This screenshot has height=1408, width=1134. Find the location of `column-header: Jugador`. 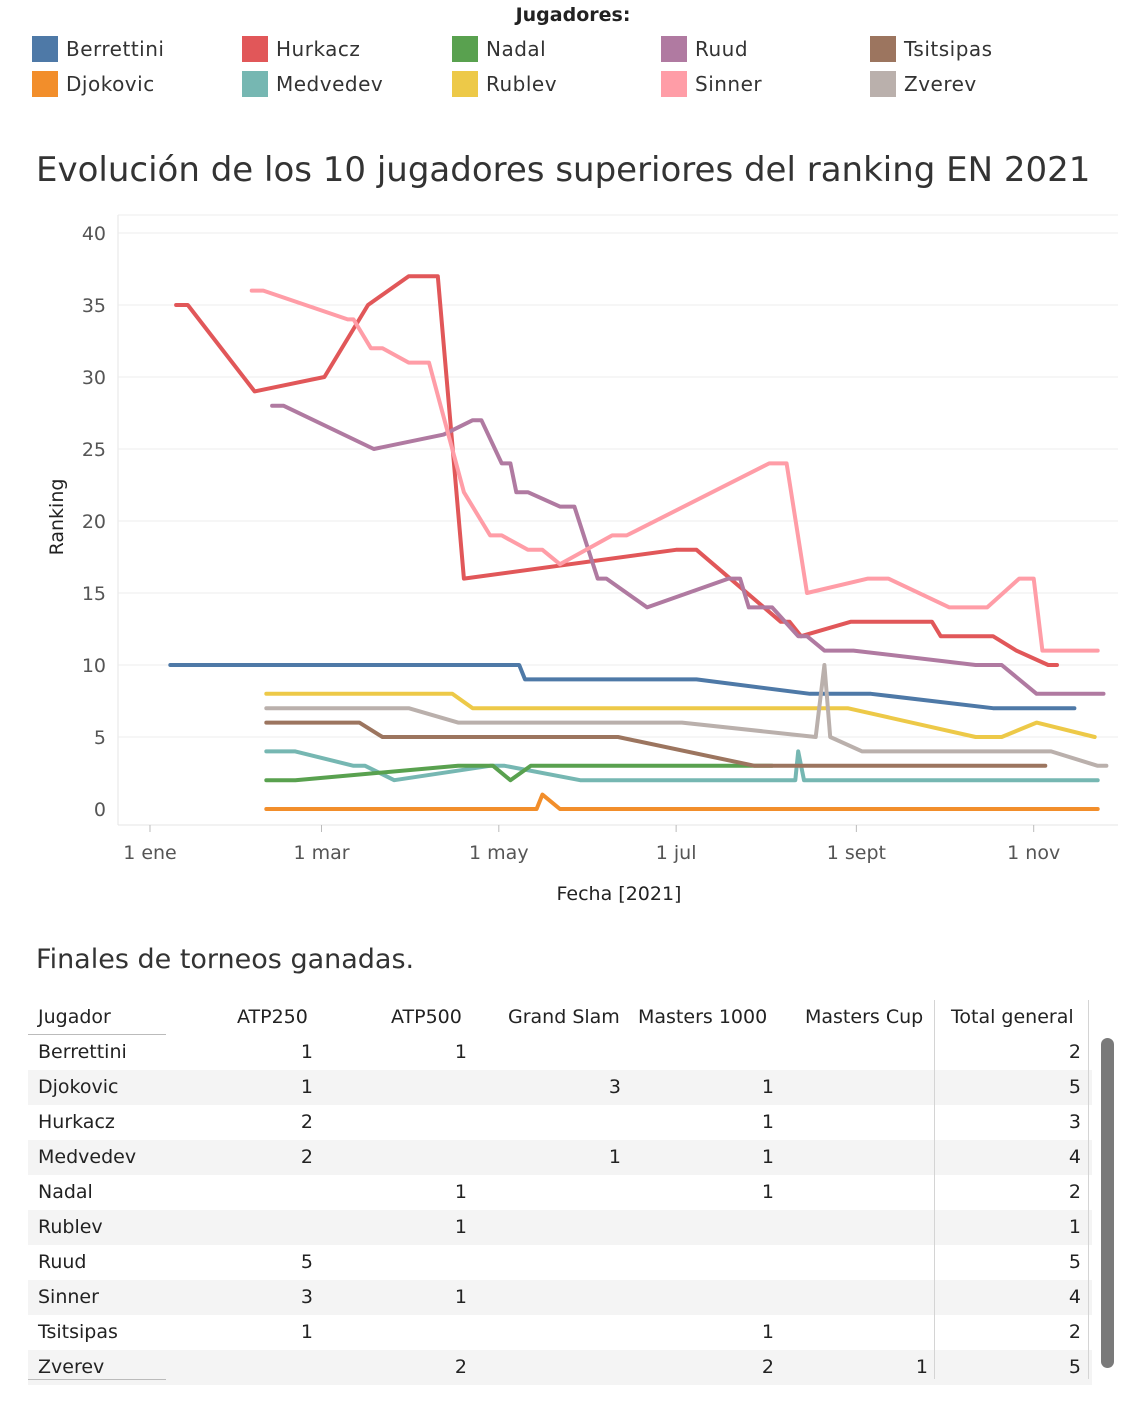

column-header: Jugador is located at coordinates (74, 1017).